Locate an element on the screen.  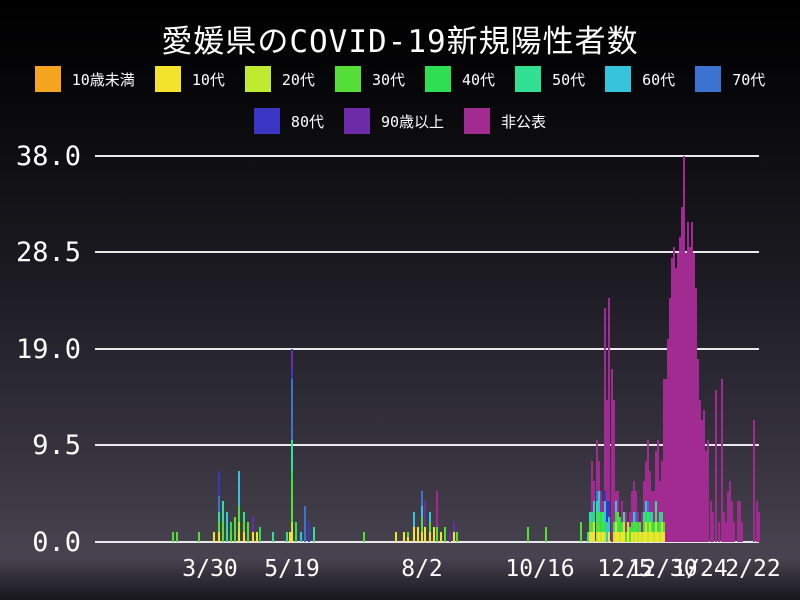
legend-row-2: 80代 90歳以上 非公表 is located at coordinates (400, 121).